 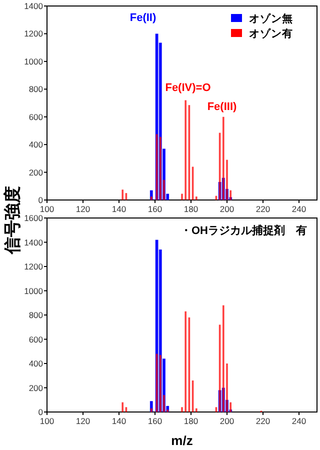 I want to click on y-axis-title: 信号強度, so click(x=12, y=220).